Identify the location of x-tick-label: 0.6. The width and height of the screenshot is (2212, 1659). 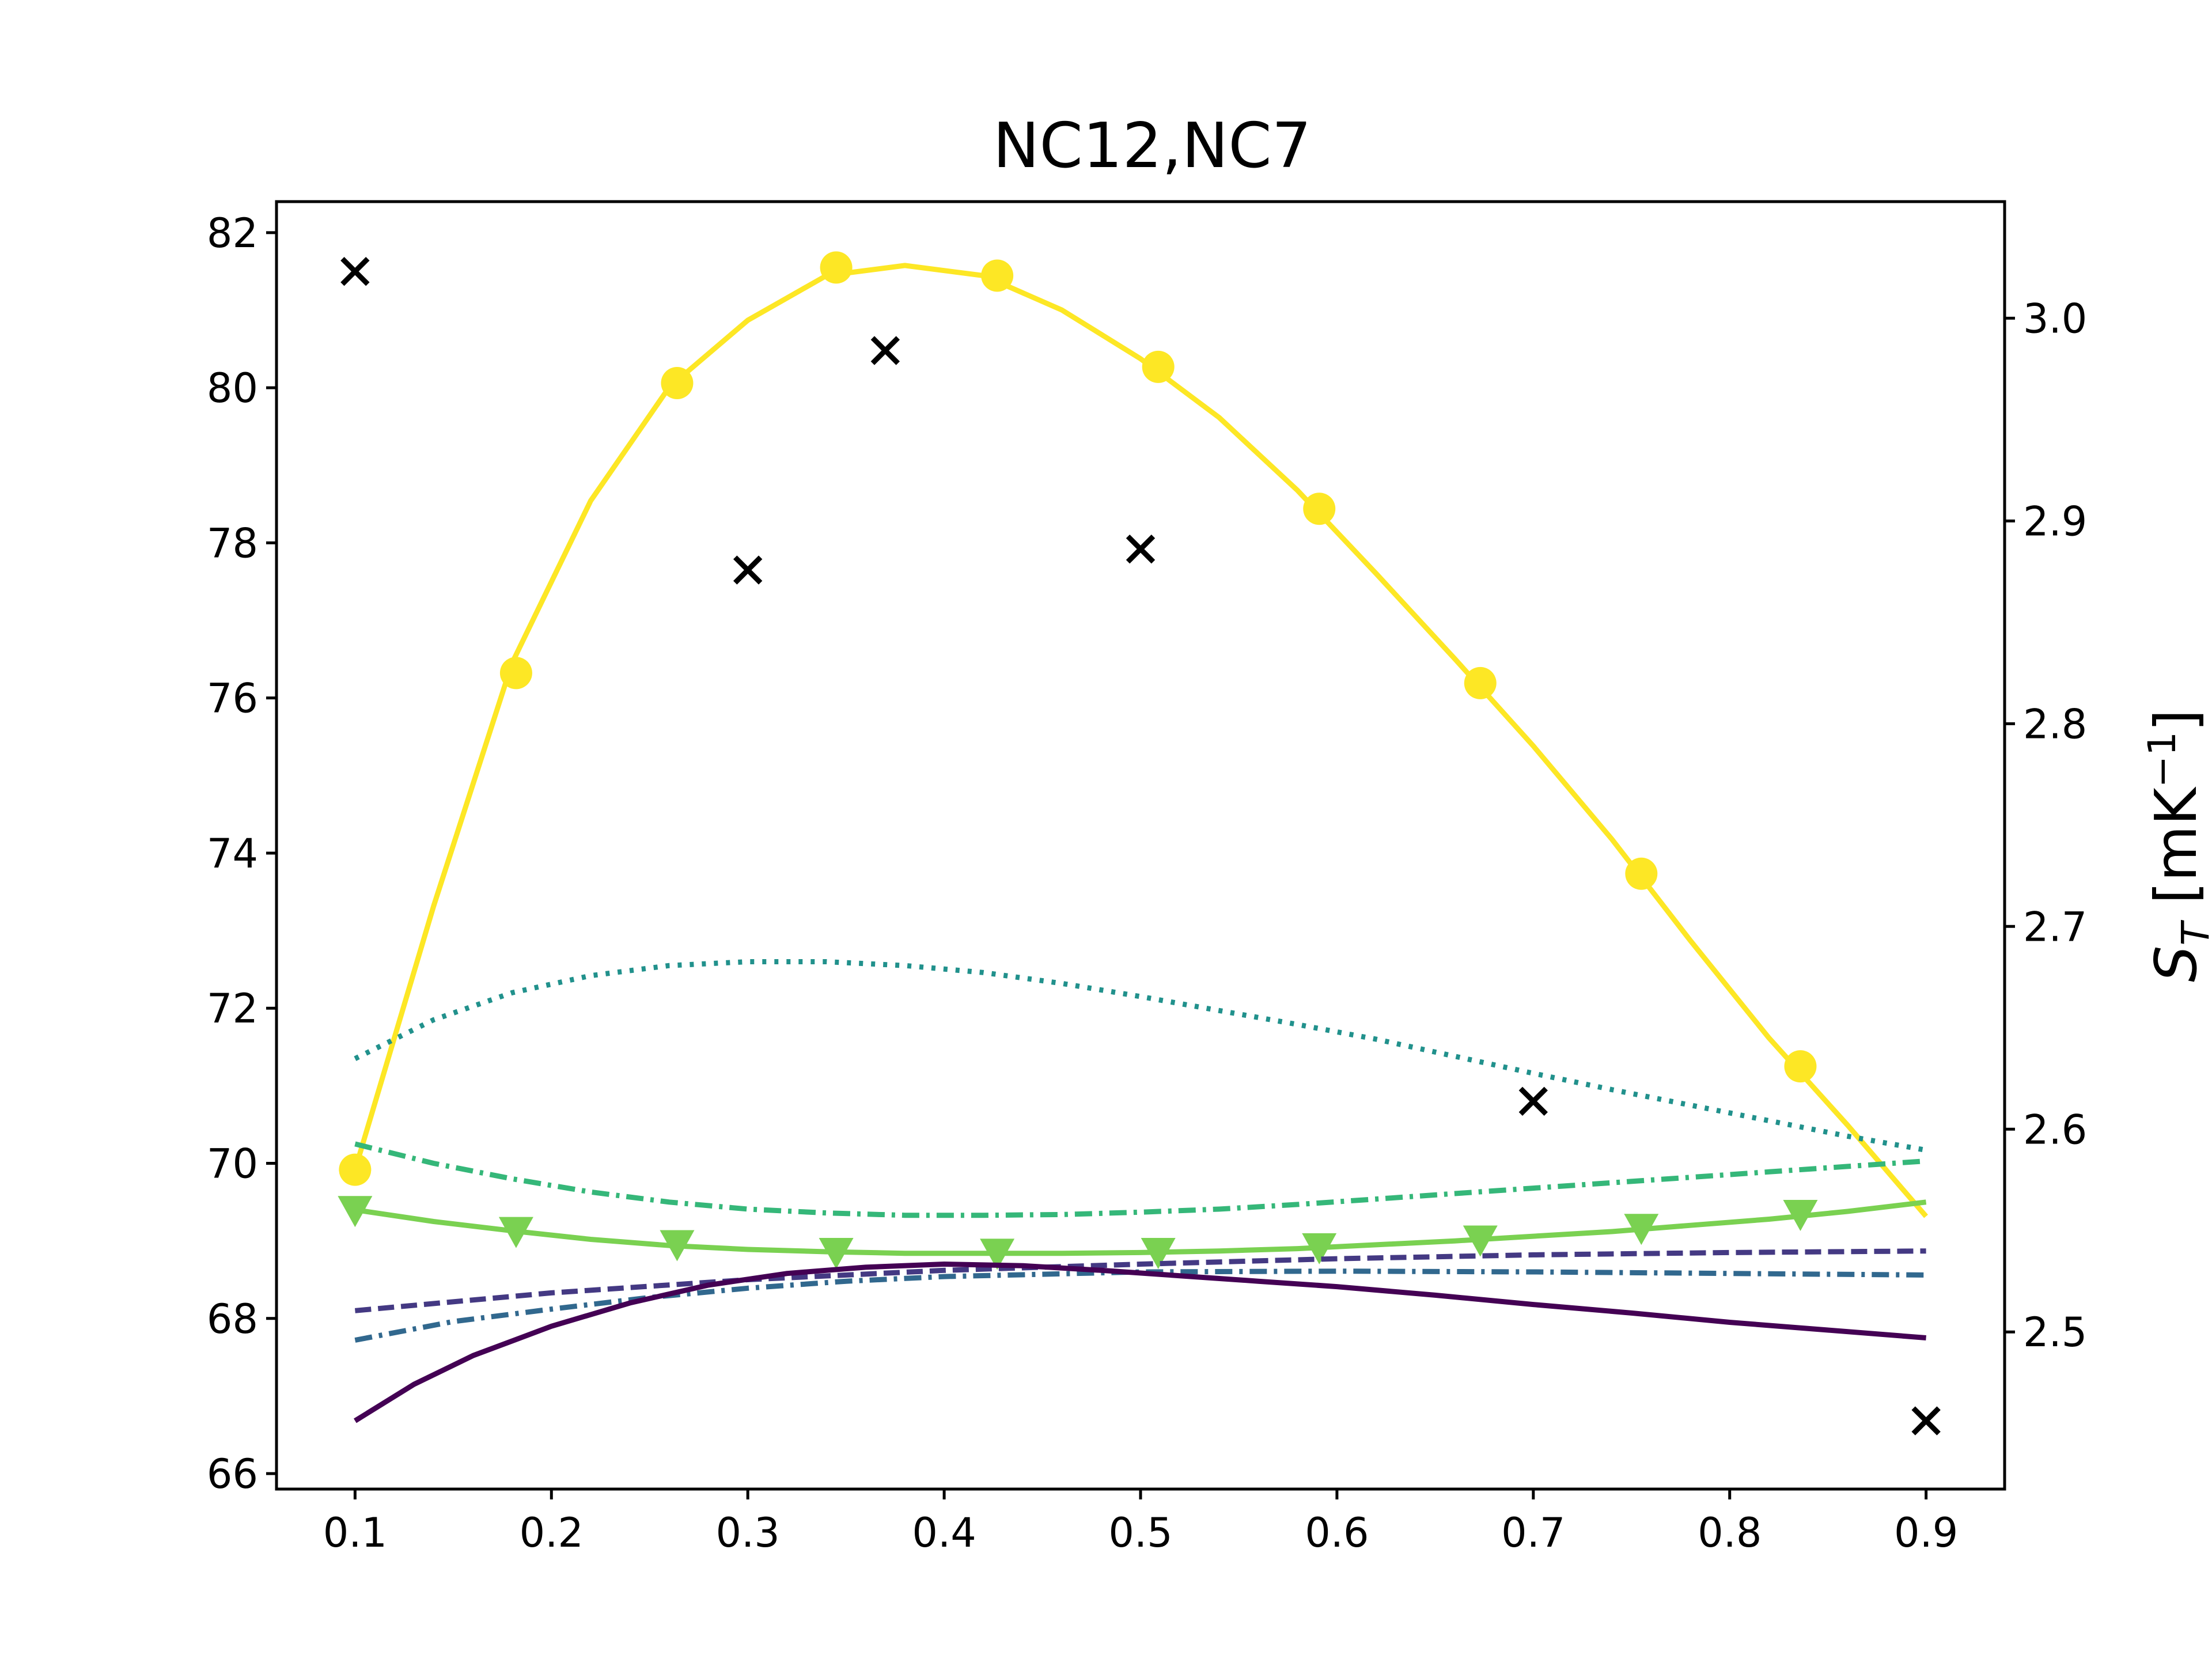
(1337, 1532).